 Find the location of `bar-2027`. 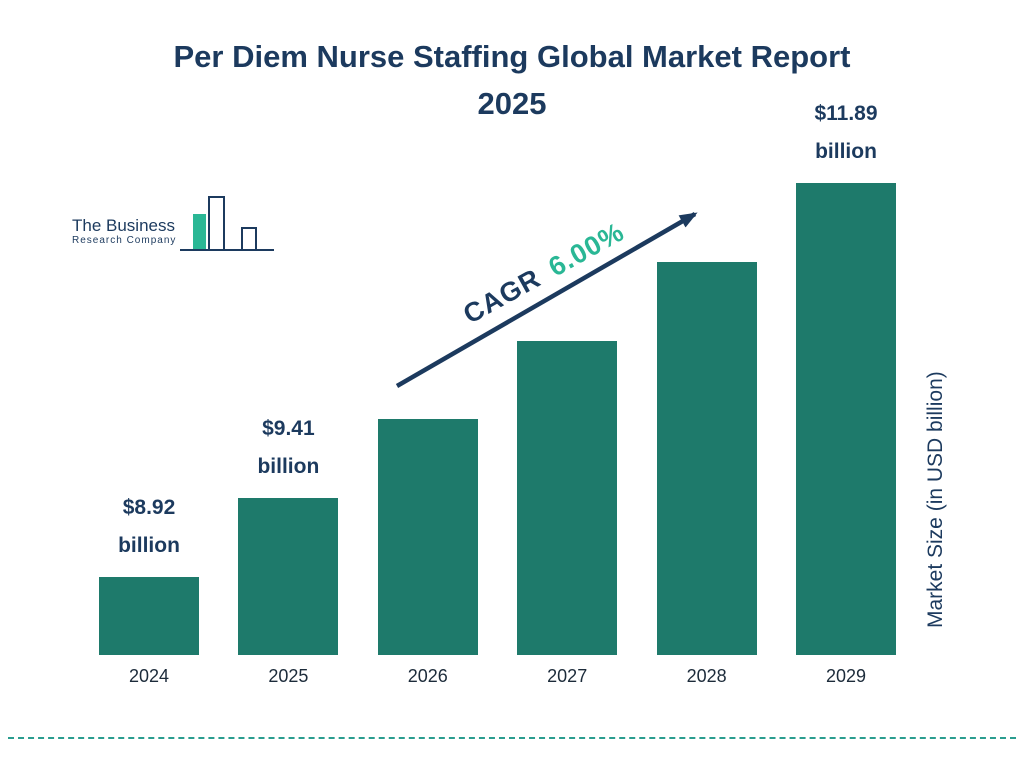

bar-2027 is located at coordinates (567, 497).